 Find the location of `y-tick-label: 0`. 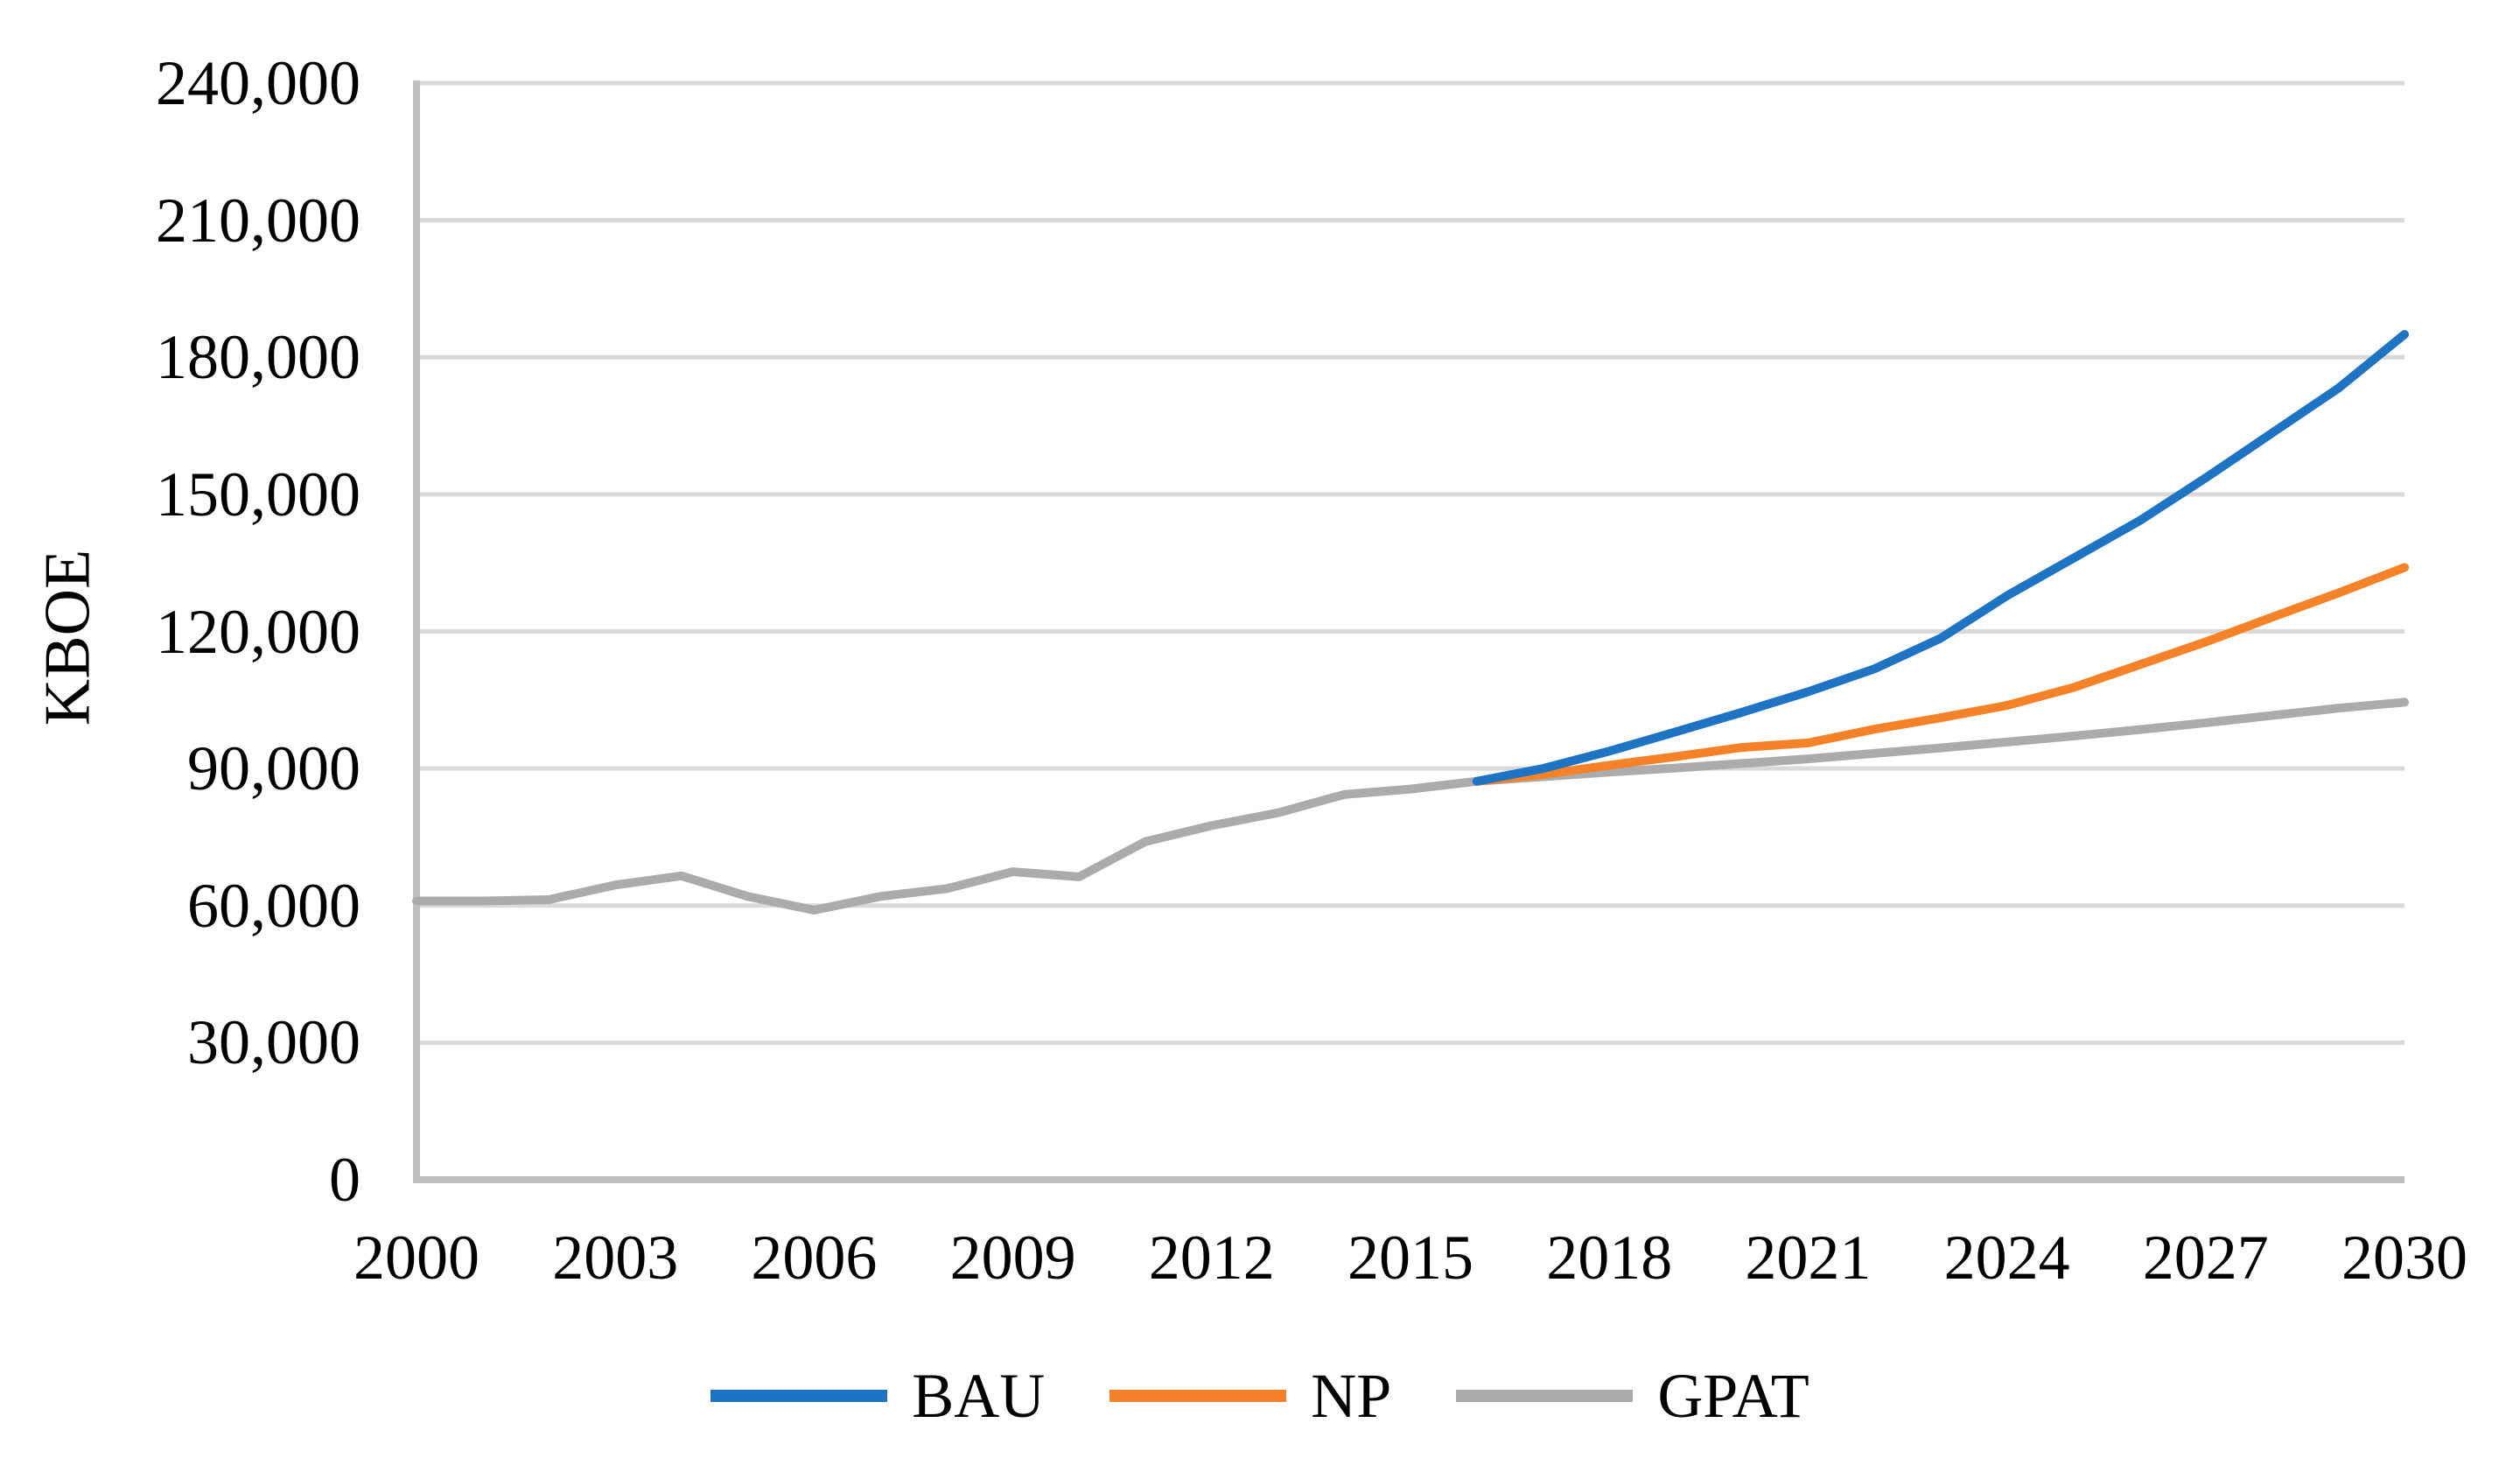

y-tick-label: 0 is located at coordinates (344, 1180).